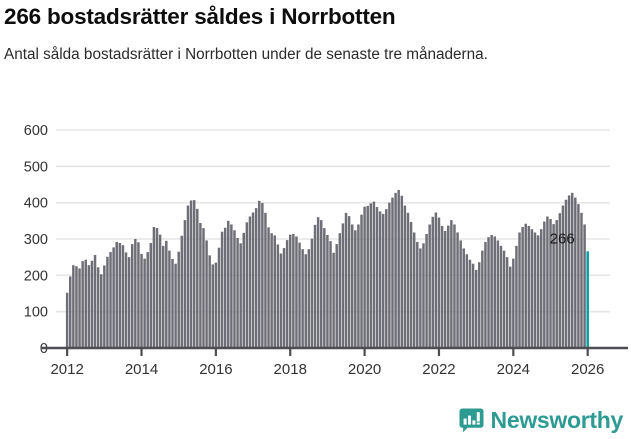 This screenshot has height=439, width=631. Describe the element at coordinates (200, 16) in the screenshot. I see `page-title: 266 bostadsrätter såldes i Norrbotten` at that location.